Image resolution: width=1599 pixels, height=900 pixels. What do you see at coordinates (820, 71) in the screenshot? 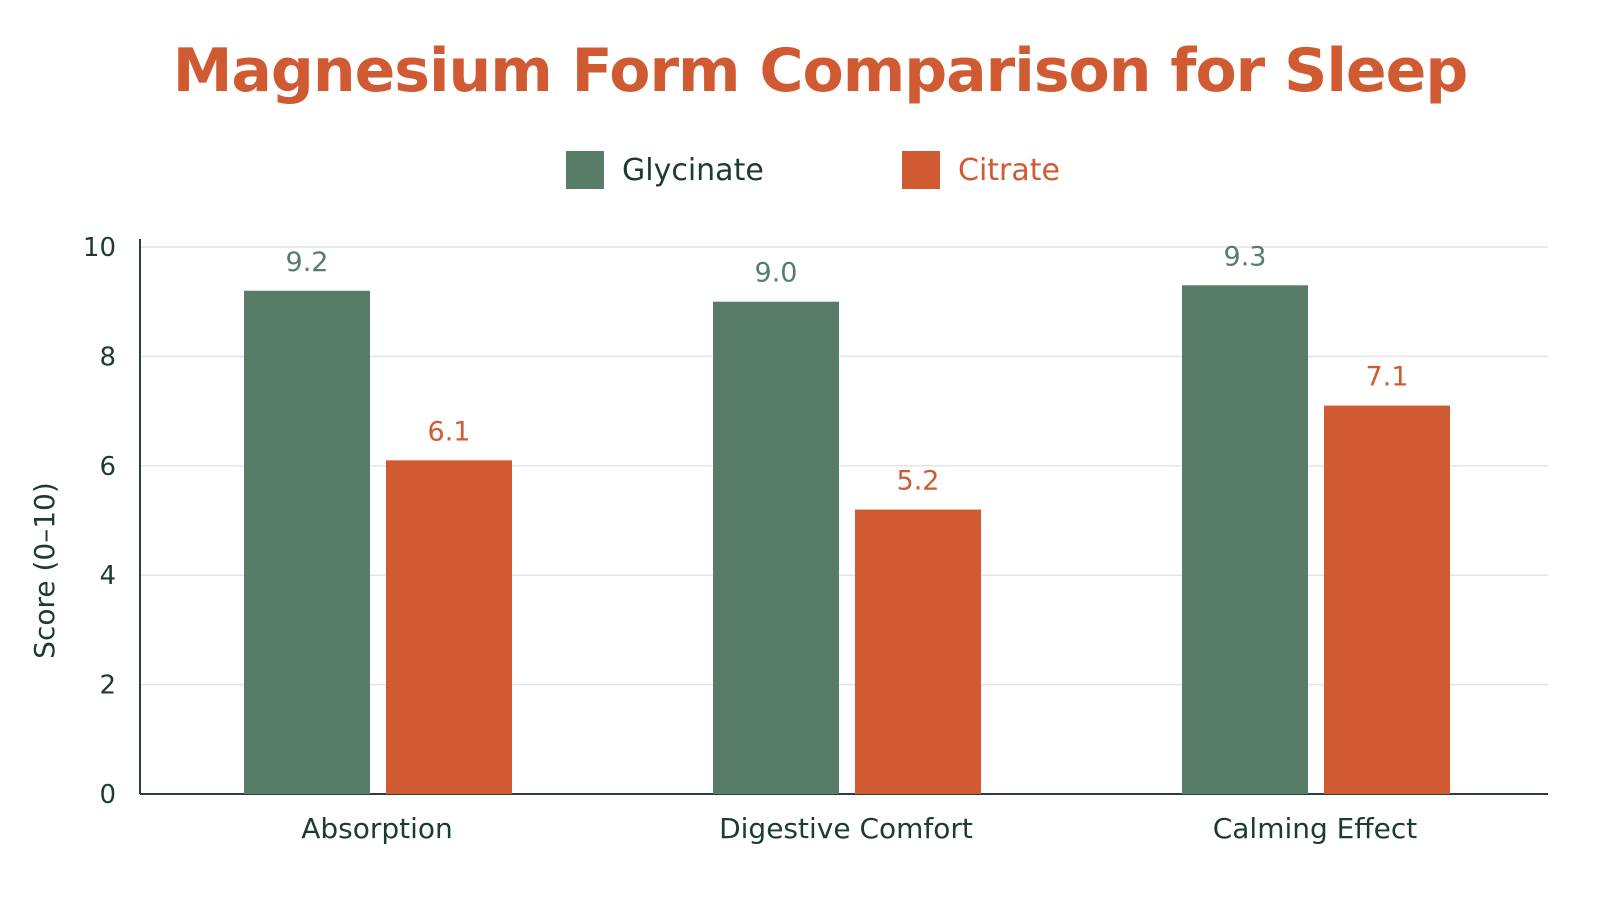
I see `chart-title: Magnesium Form Comparison for Sleep` at bounding box center [820, 71].